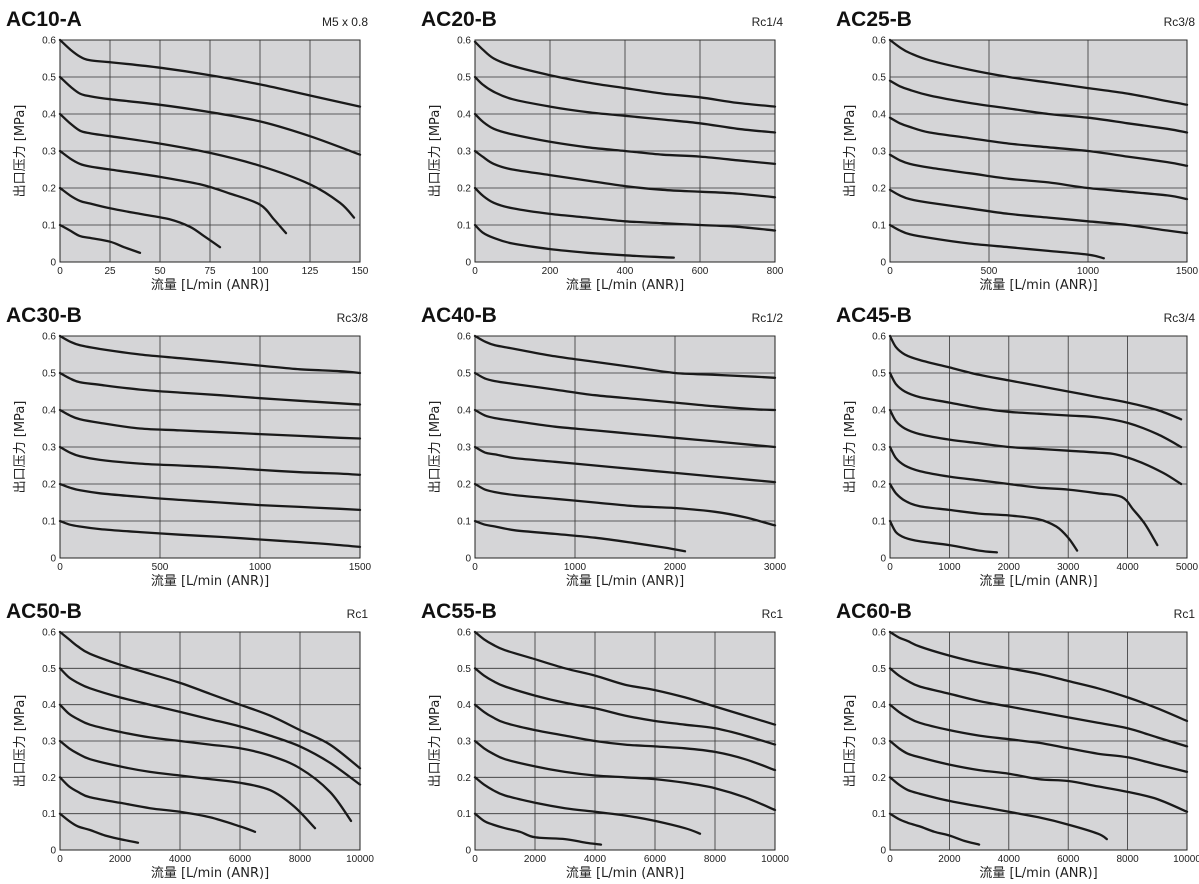 The width and height of the screenshot is (1199, 884). I want to click on port-size-label: Rc1, so click(773, 614).